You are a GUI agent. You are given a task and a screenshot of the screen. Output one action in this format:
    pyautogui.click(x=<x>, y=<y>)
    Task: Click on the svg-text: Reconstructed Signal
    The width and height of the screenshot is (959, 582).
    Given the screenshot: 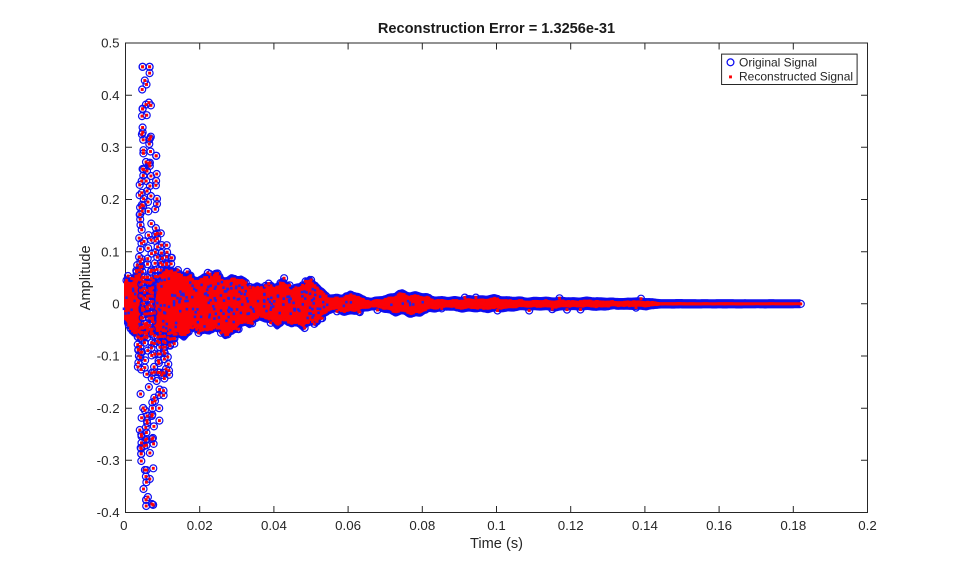 What is the action you would take?
    pyautogui.click(x=796, y=76)
    